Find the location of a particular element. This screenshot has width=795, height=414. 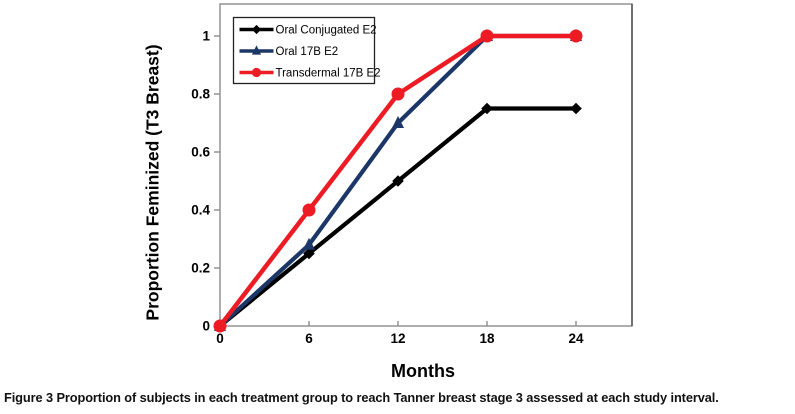

y-tick-label: 0.6 is located at coordinates (200, 152).